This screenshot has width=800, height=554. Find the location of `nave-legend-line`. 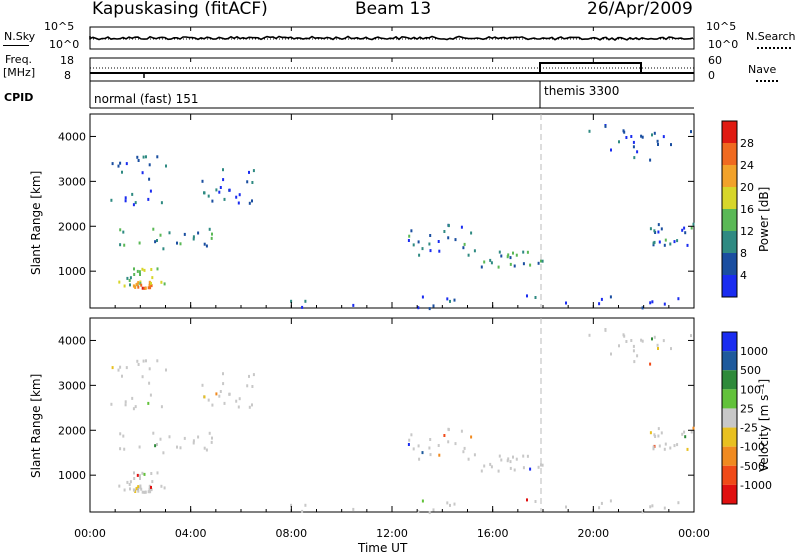

nave-legend-line is located at coordinates (767, 81).